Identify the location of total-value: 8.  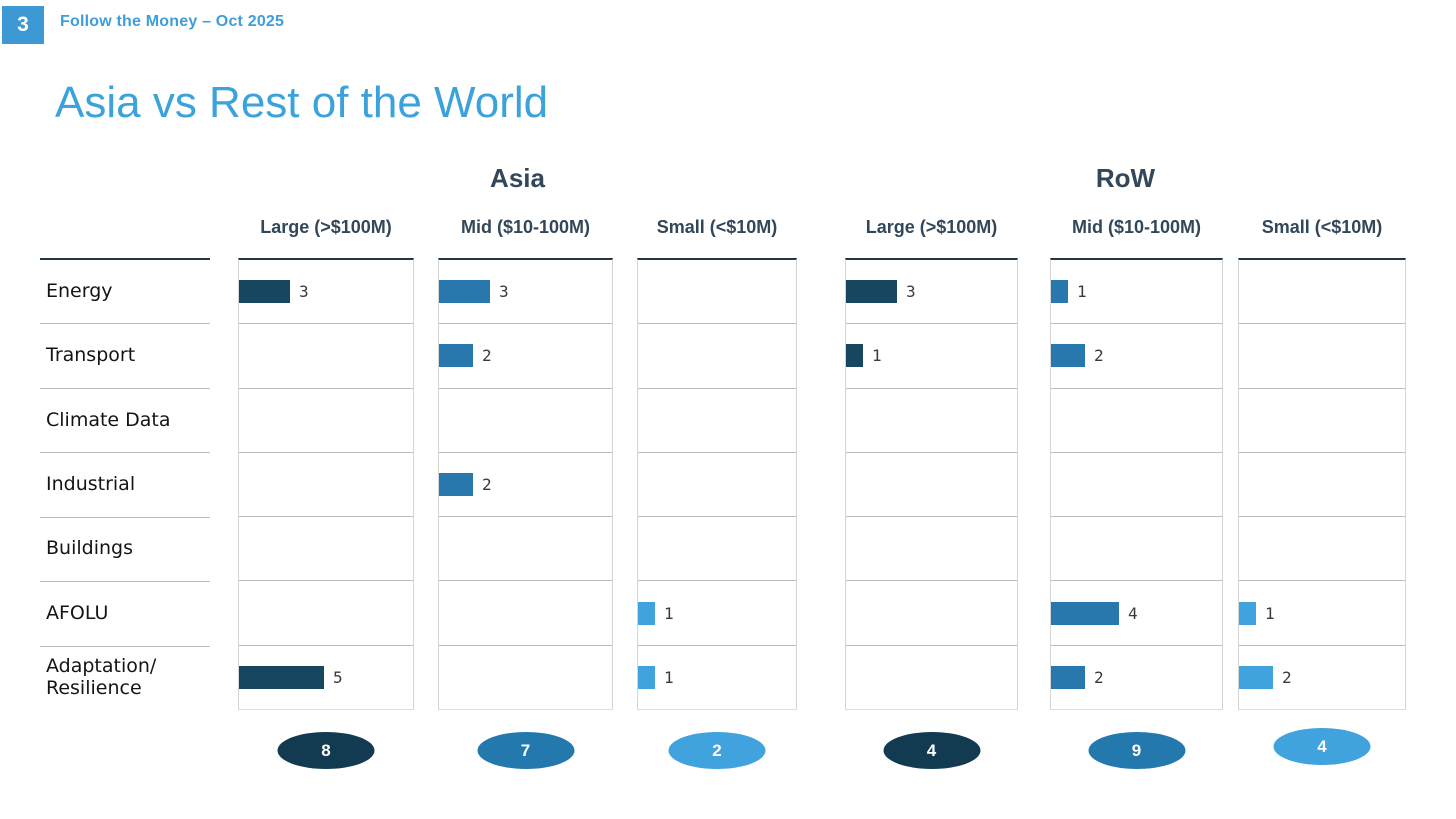
(326, 750).